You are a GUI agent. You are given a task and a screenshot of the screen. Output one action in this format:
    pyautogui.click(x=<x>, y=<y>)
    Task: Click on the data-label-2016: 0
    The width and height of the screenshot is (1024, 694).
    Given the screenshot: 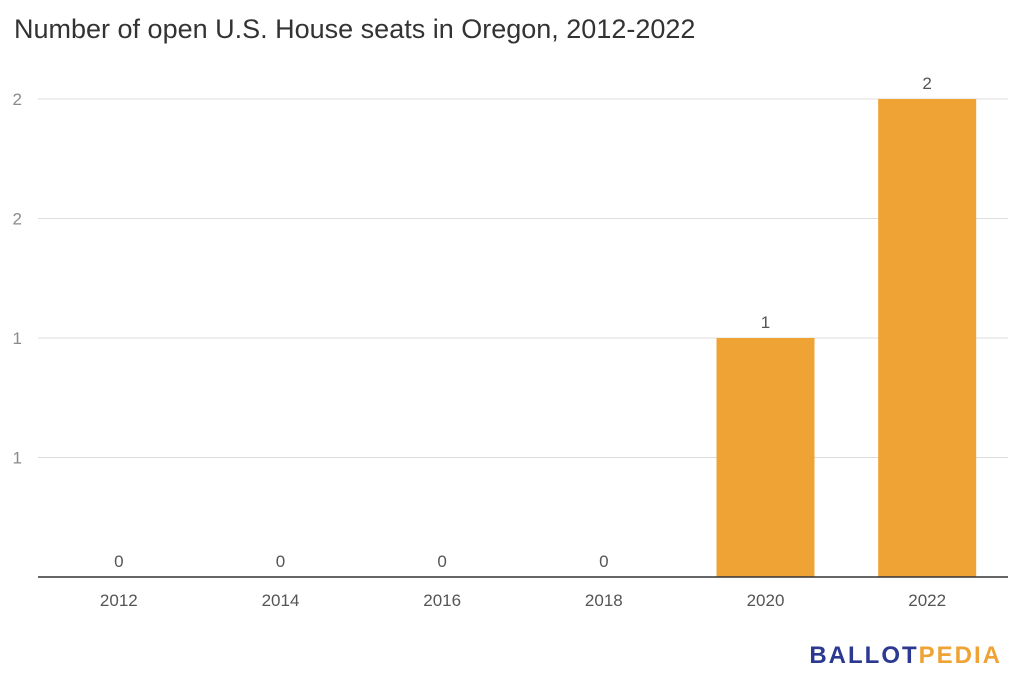 What is the action you would take?
    pyautogui.click(x=441, y=561)
    